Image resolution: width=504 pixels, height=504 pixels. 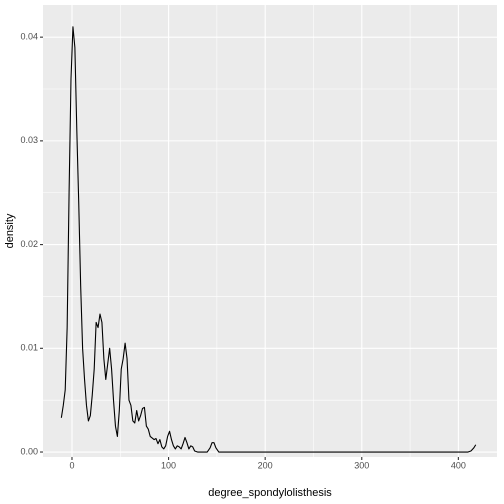 I want to click on y-axis-title: density, so click(x=10, y=230).